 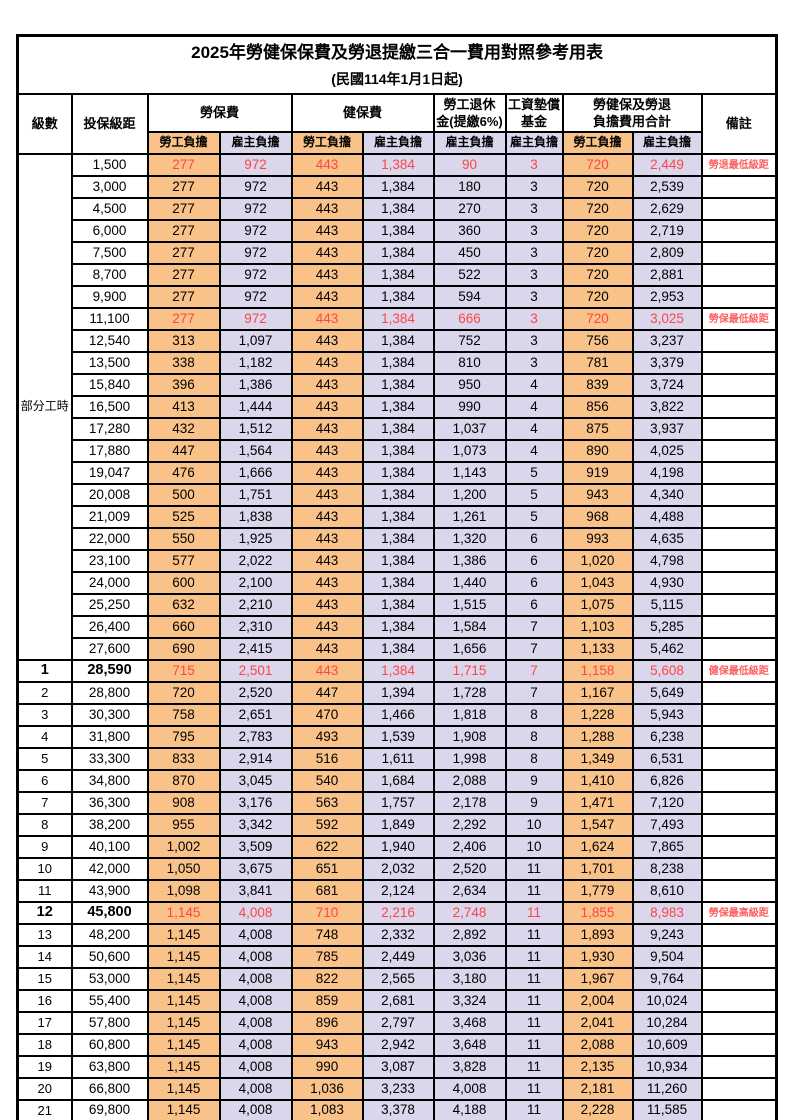 What do you see at coordinates (109, 847) in the screenshot?
I see `bracket-cell: 40,100` at bounding box center [109, 847].